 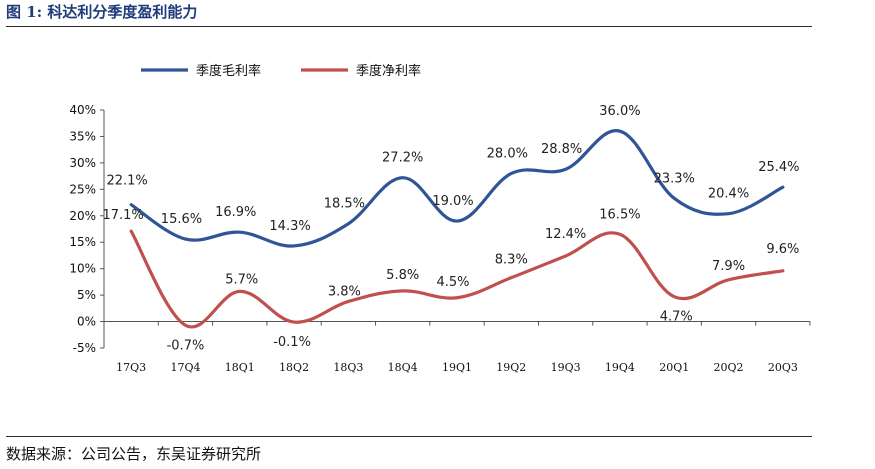 I want to click on y-tick-label: 25%, so click(x=82, y=189).